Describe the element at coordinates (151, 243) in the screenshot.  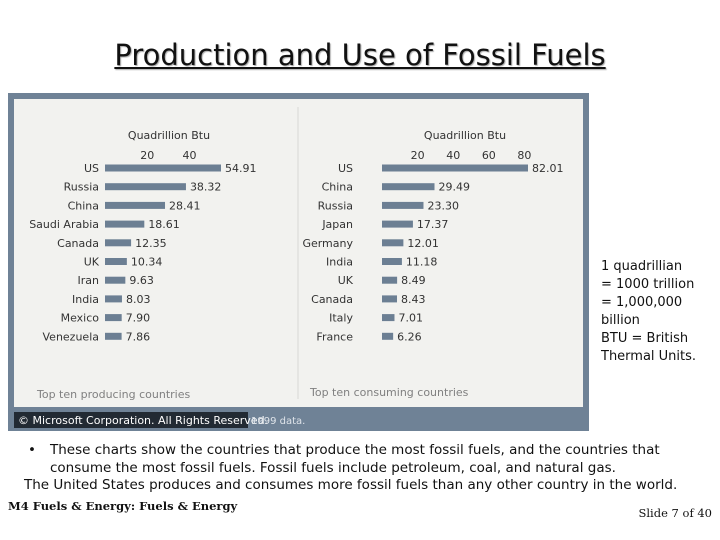
I see `data-label: 12.35` at that location.